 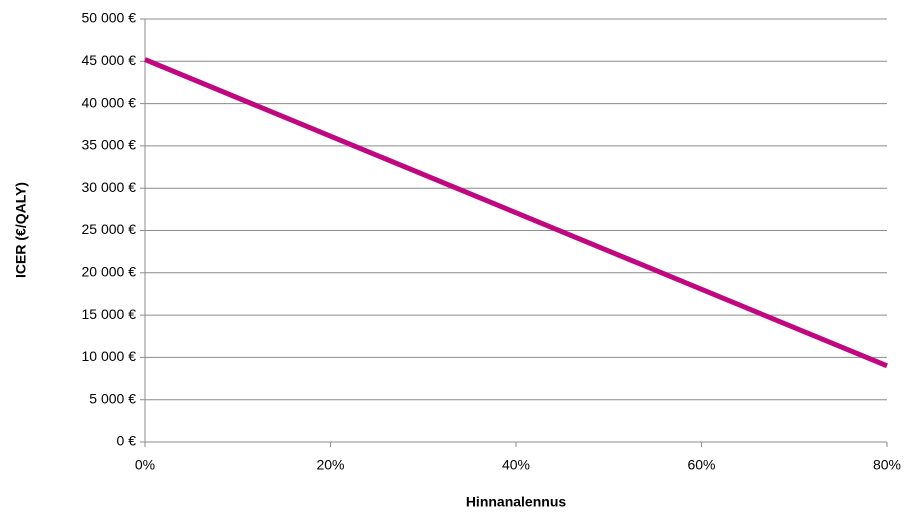 I want to click on x-axis-title: Hinnanalennus, so click(x=516, y=502).